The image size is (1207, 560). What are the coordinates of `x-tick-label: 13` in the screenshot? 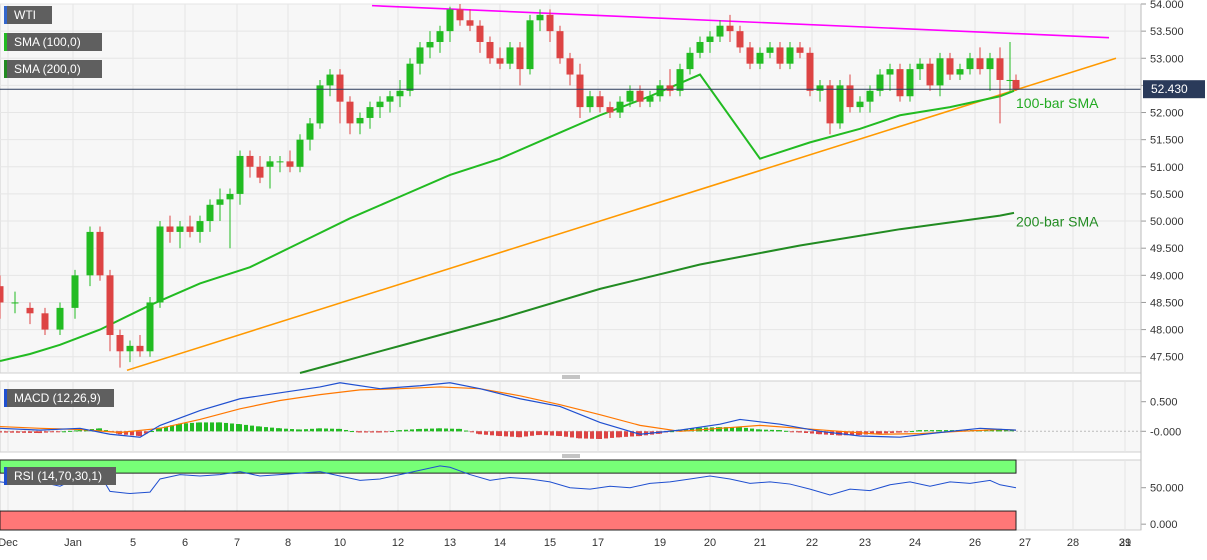 It's located at (450, 543).